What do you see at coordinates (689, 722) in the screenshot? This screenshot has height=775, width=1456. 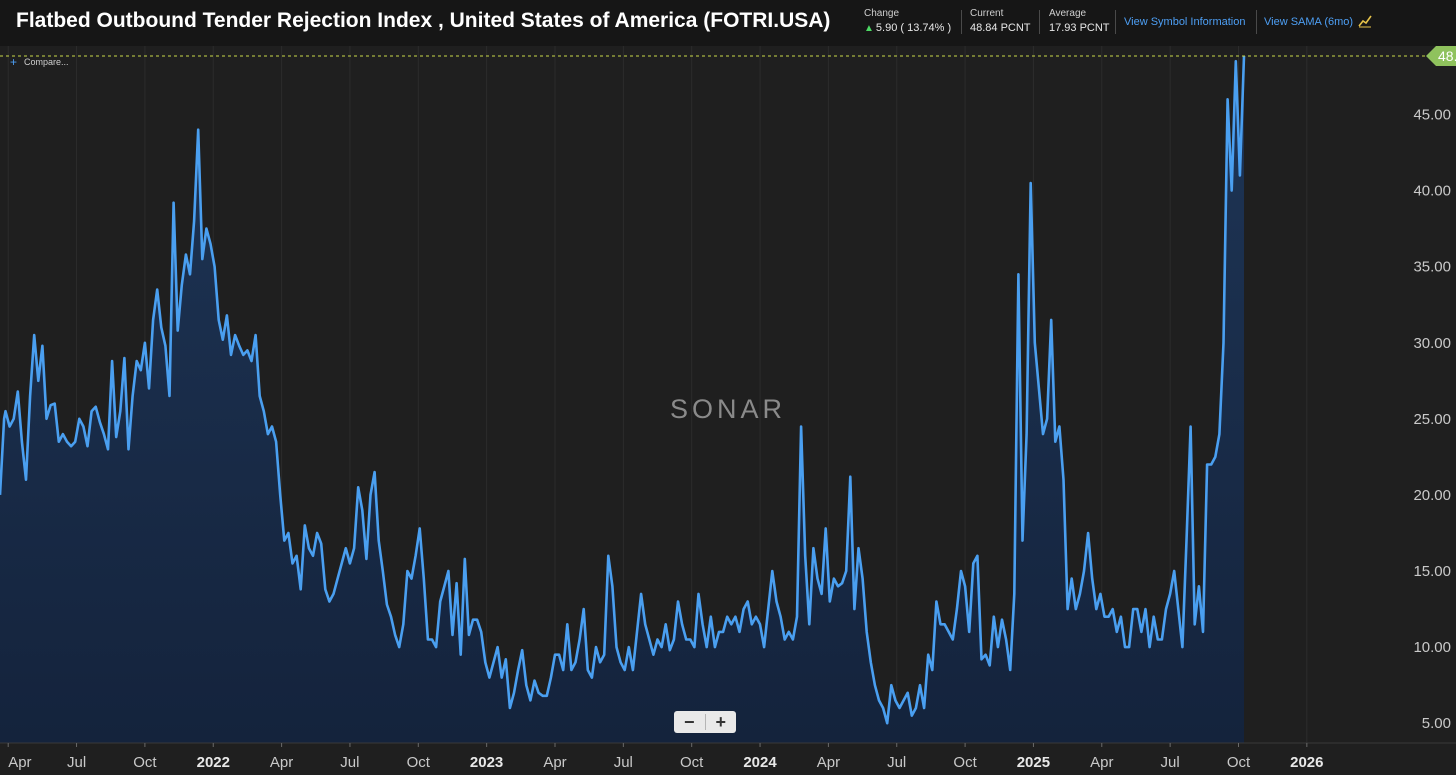 I see `zoom-out-button: −` at bounding box center [689, 722].